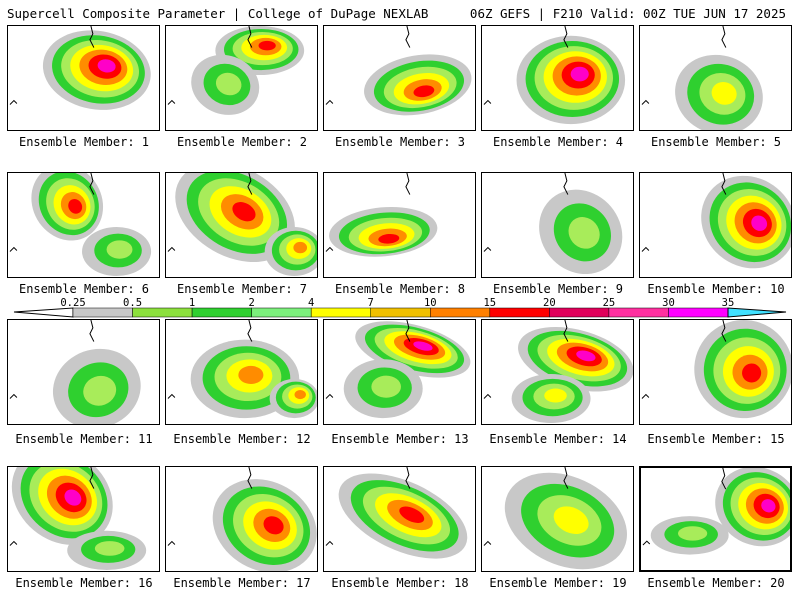 This screenshot has width=800, height=600. Describe the element at coordinates (609, 303) in the screenshot. I see `legend-tick-label: 25` at that location.